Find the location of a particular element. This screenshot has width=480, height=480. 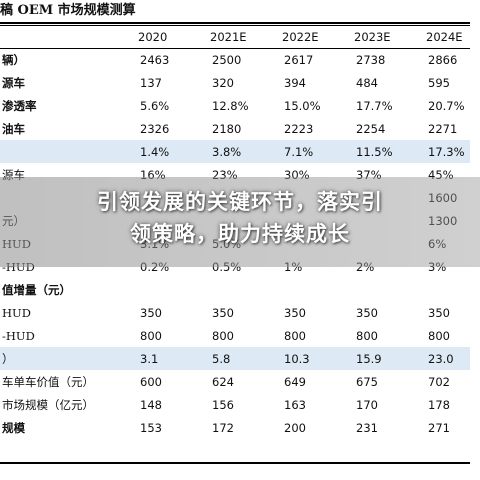

header-year: 2023E is located at coordinates (372, 37).